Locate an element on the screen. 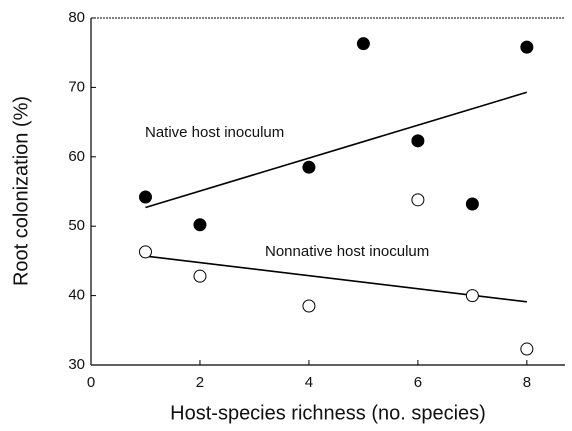  y-axis-label: Root colonization (%) is located at coordinates (21, 191).